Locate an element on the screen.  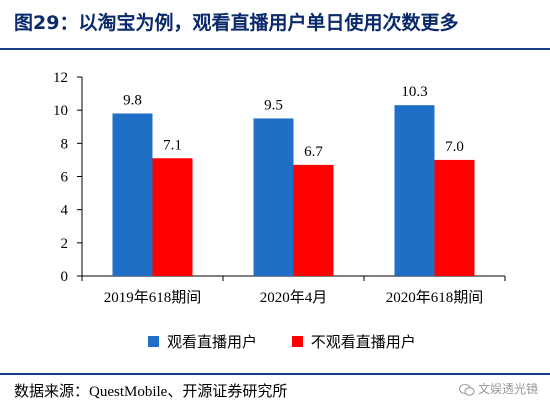
y-tick-label: 6 is located at coordinates (65, 178).